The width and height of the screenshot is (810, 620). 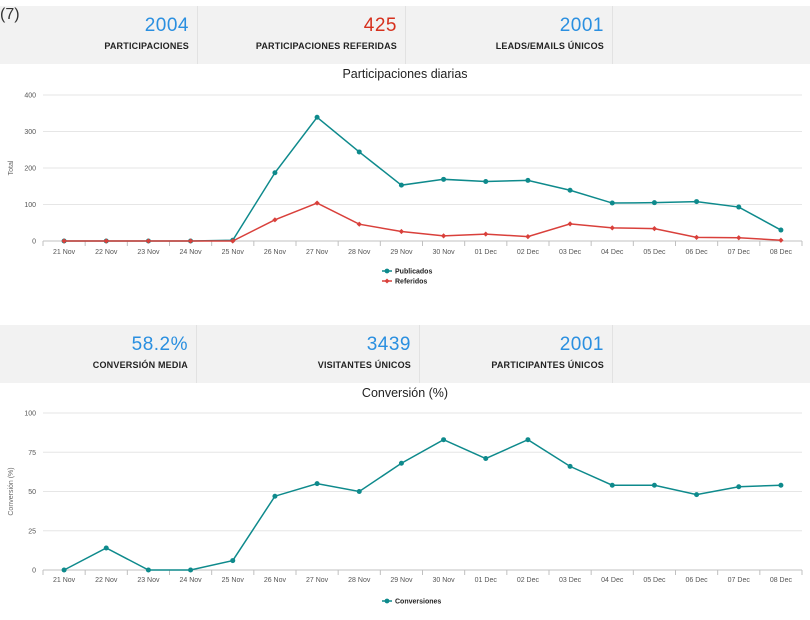 I want to click on y-tick-label: 300, so click(x=30, y=132).